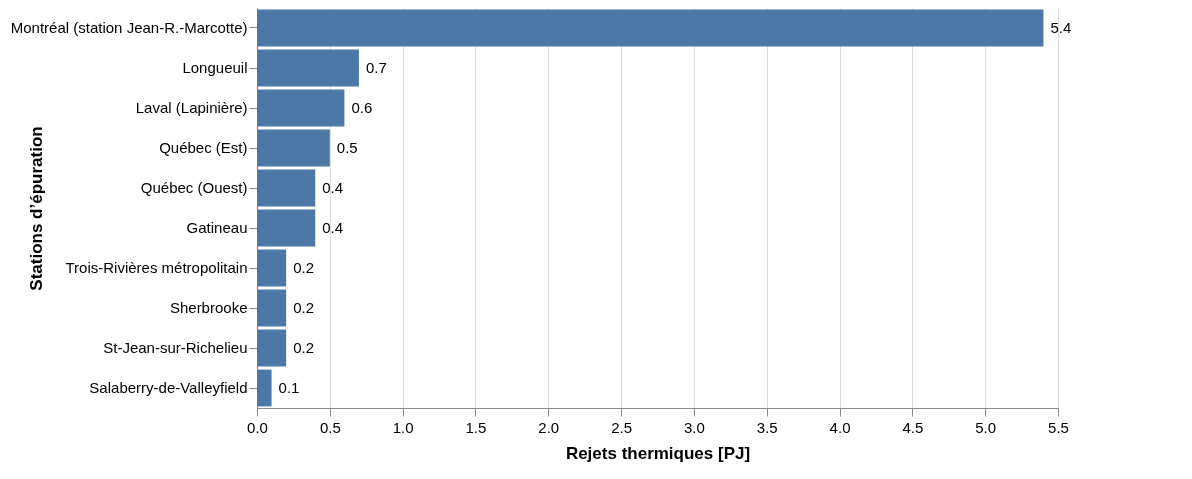  I want to click on x-tick-label: 2.5, so click(622, 427).